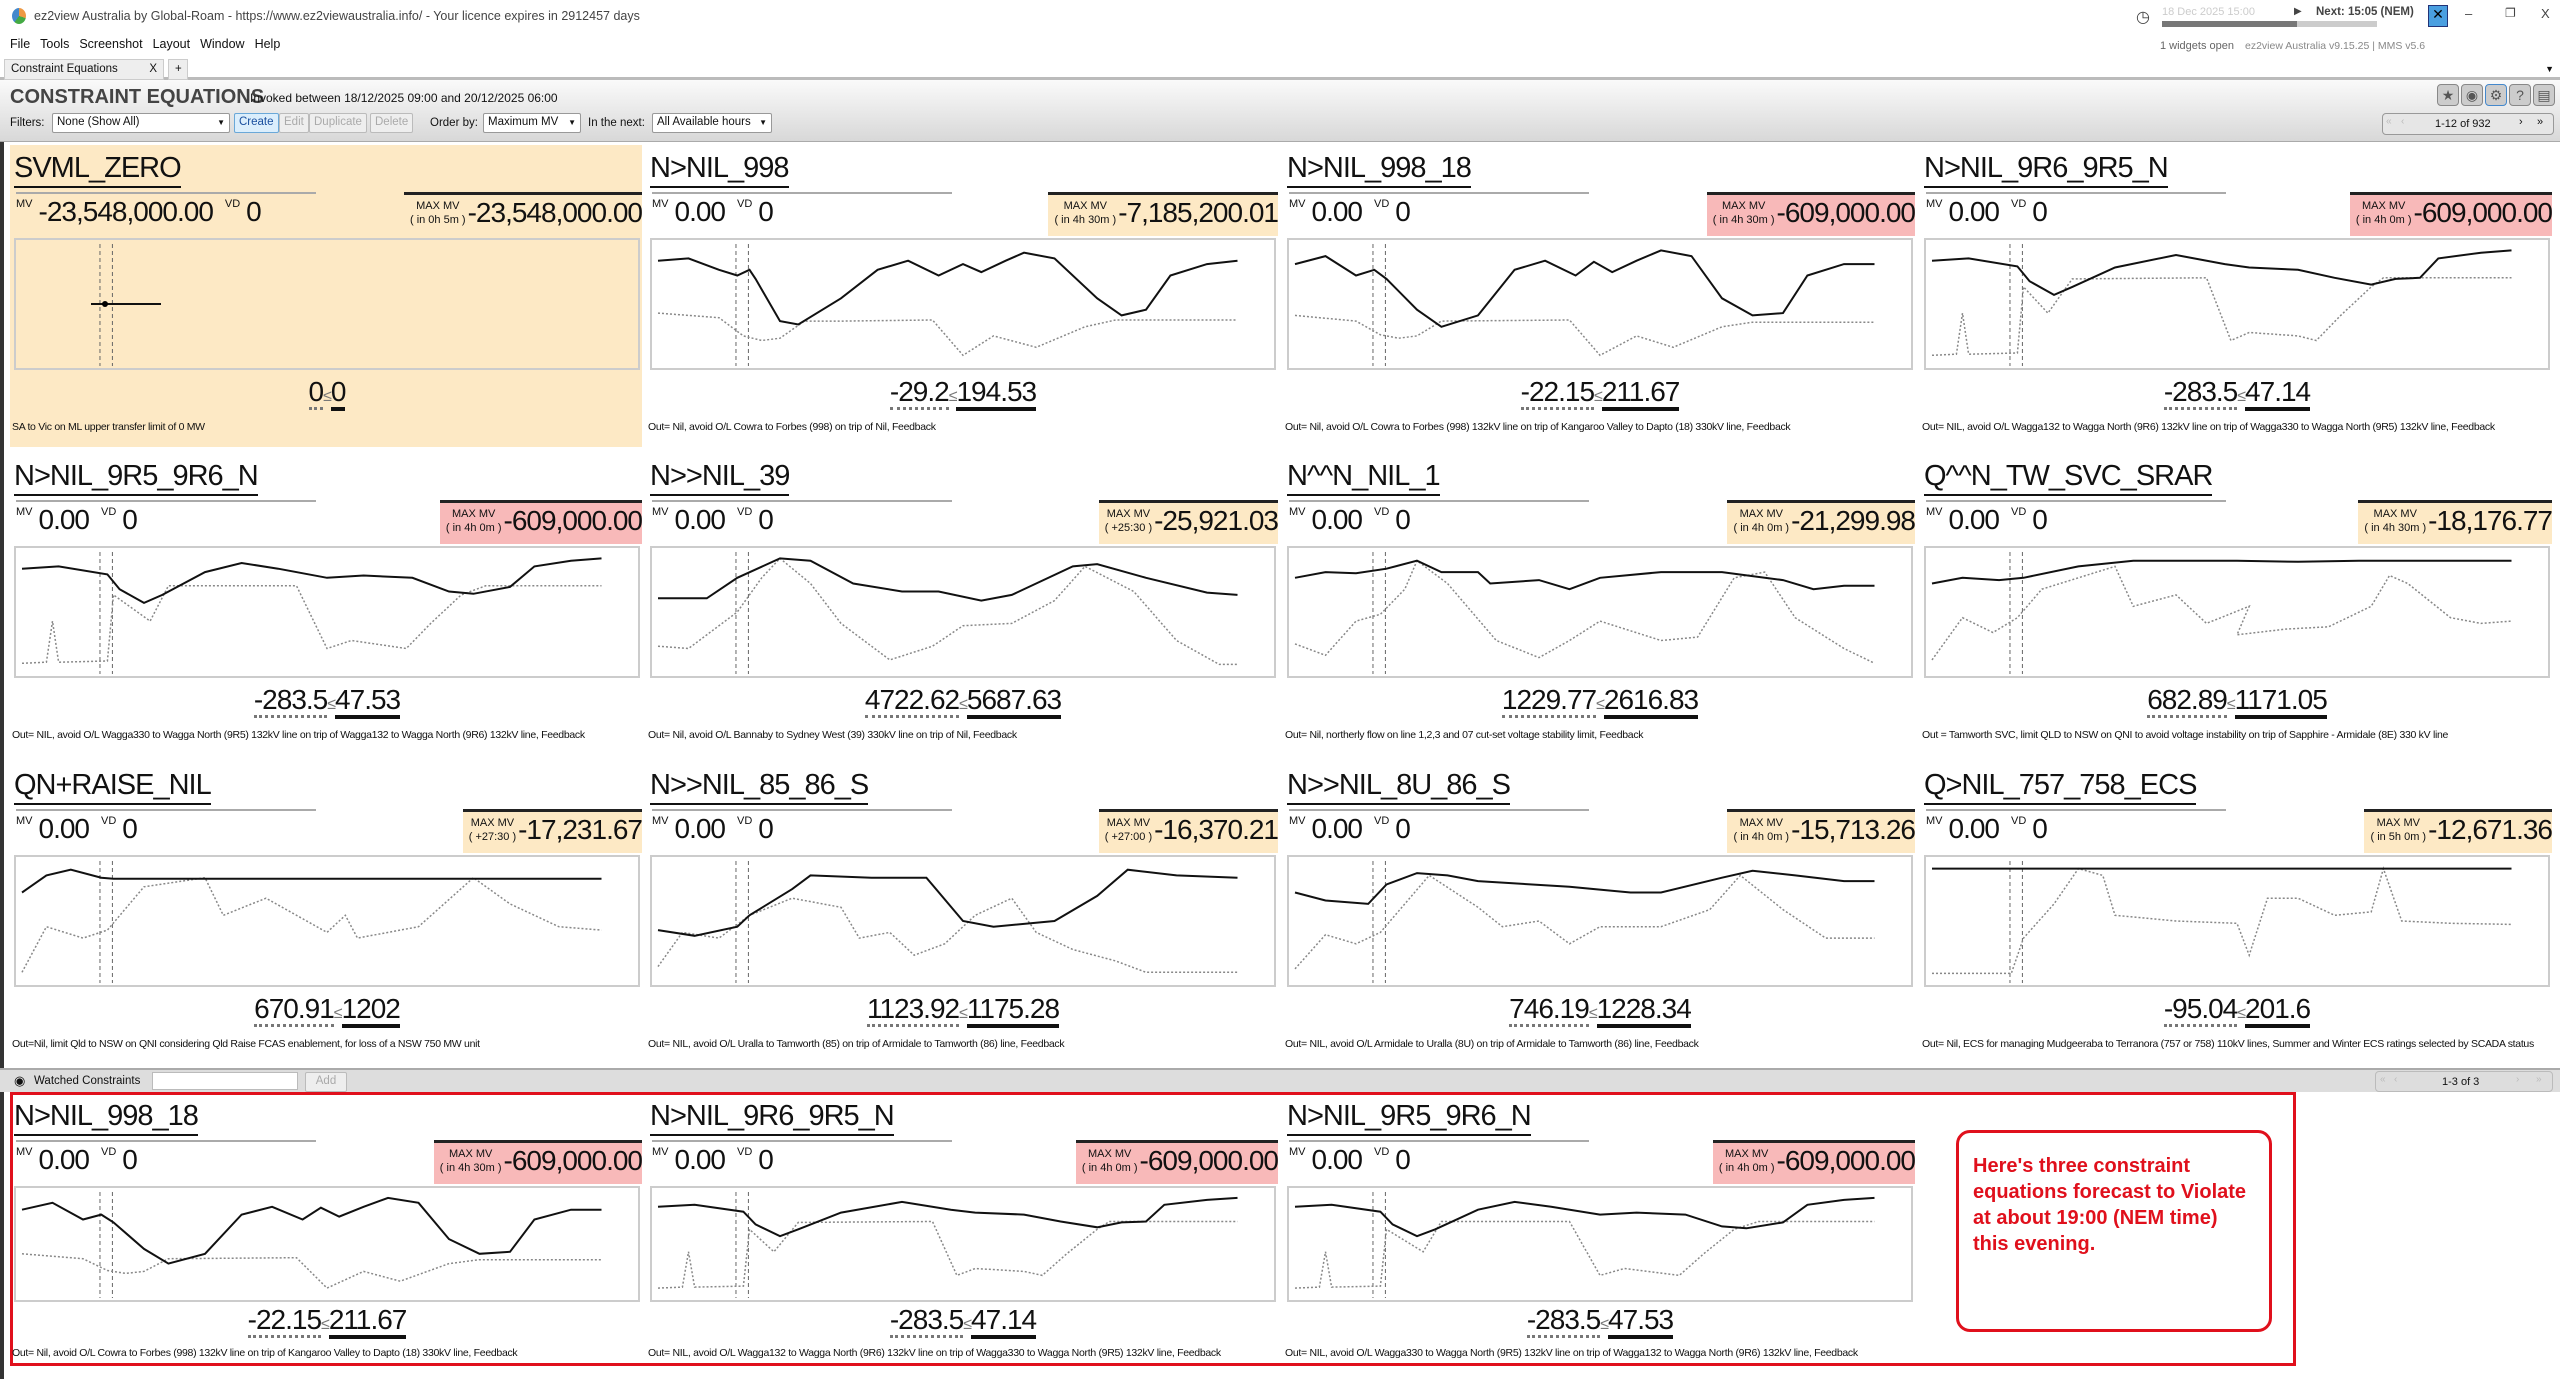  Describe the element at coordinates (720, 477) in the screenshot. I see `constraint-id-link: N>>NIL_39` at that location.